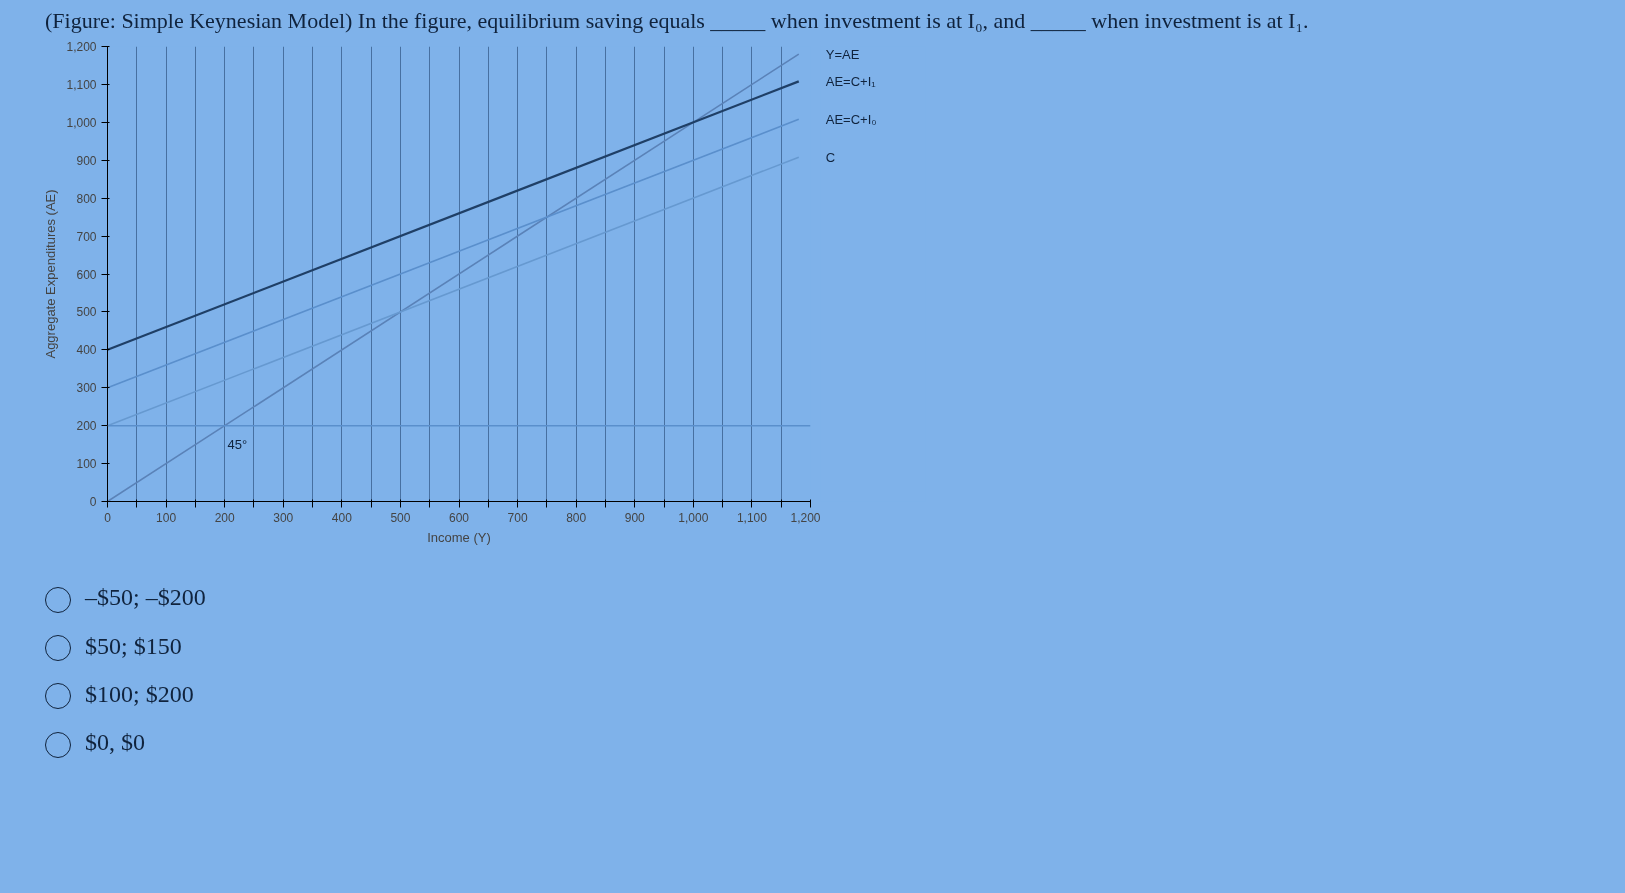 This screenshot has width=1625, height=893. I want to click on x-tick-label: 300, so click(283, 517).